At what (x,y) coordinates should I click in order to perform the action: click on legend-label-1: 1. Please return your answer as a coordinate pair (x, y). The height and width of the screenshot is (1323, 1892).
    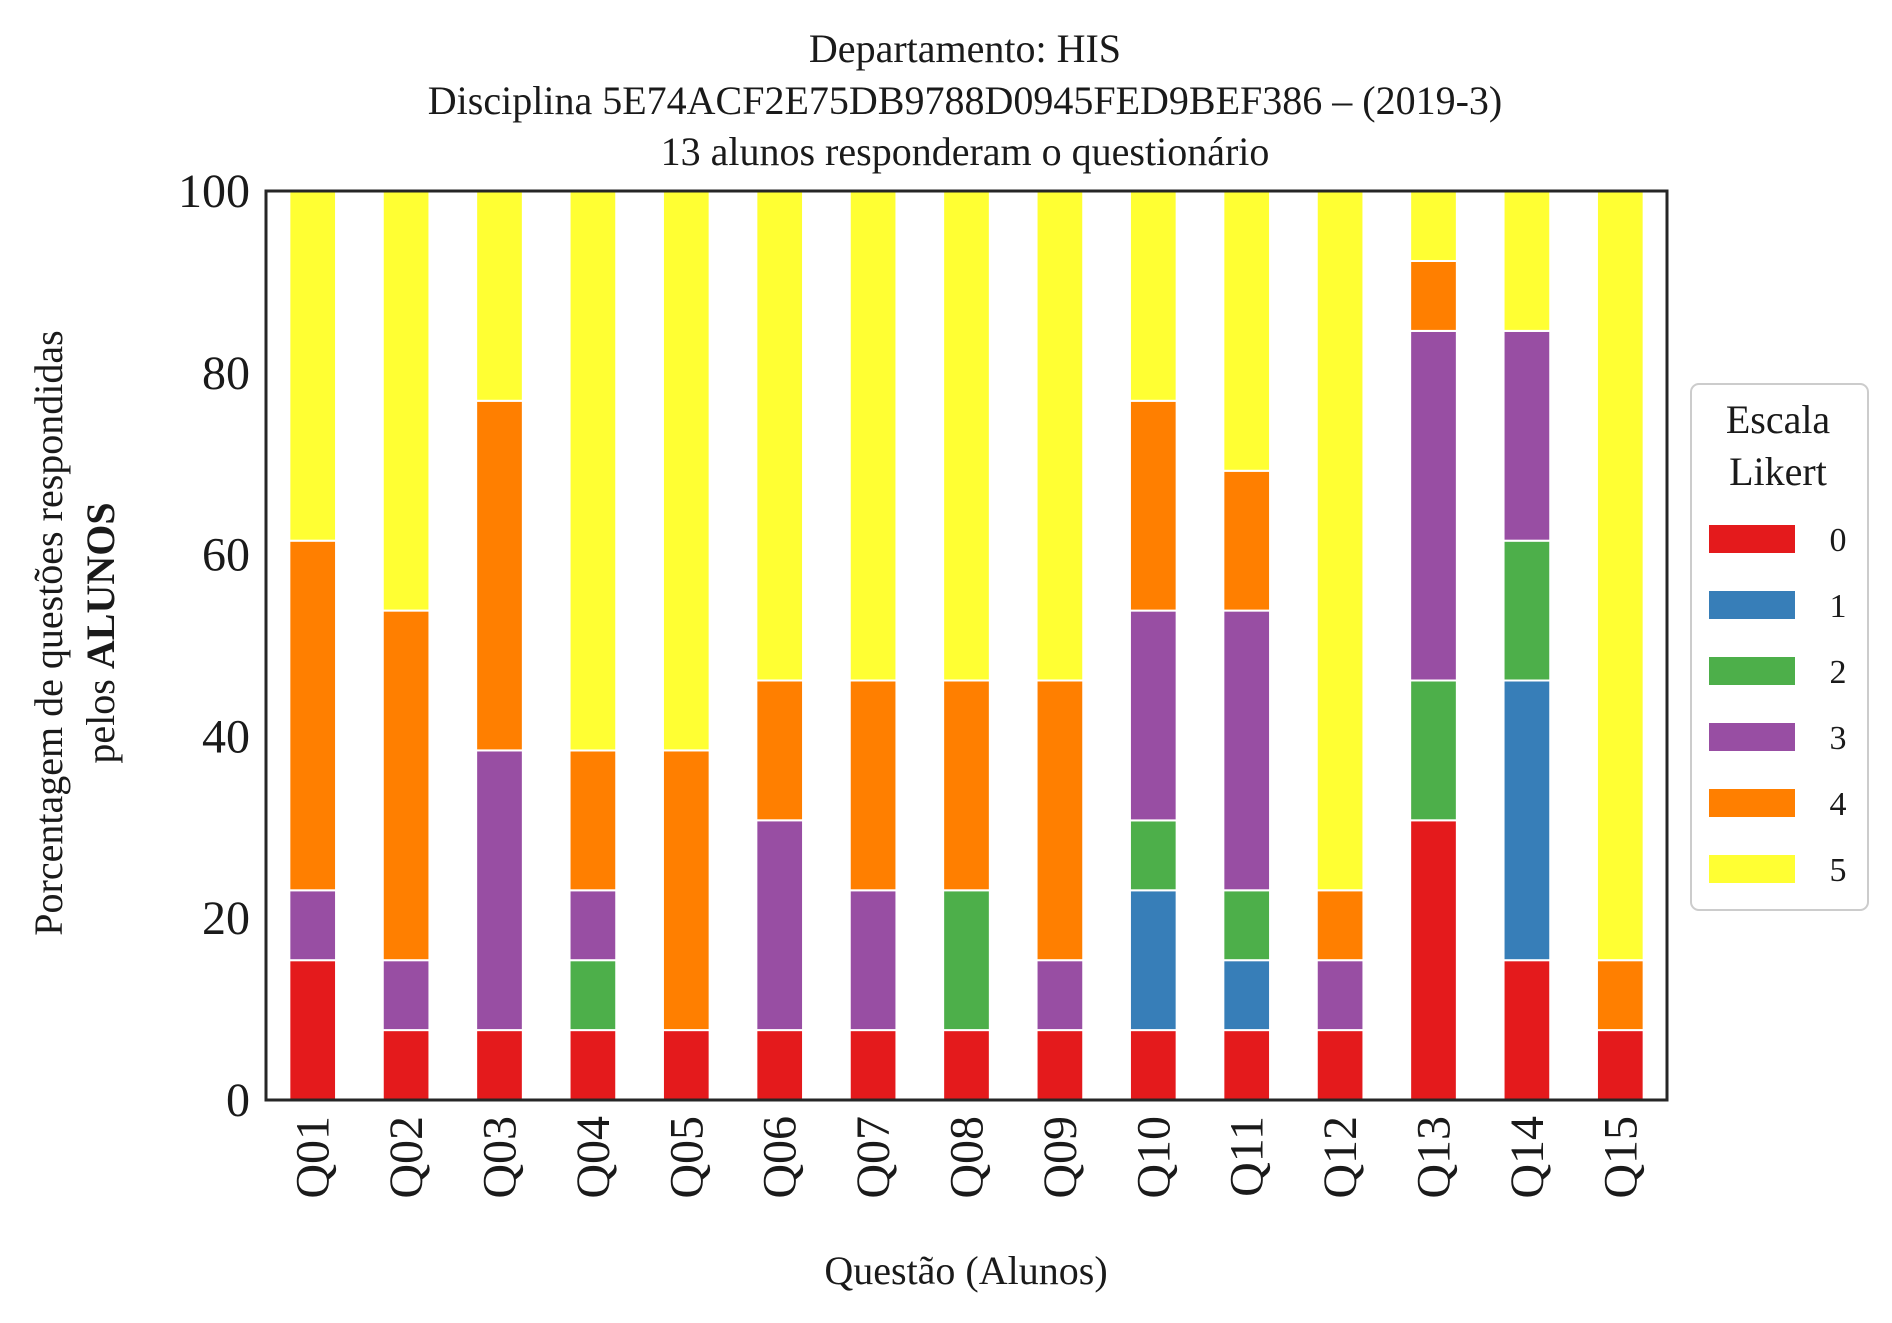
    Looking at the image, I should click on (1838, 606).